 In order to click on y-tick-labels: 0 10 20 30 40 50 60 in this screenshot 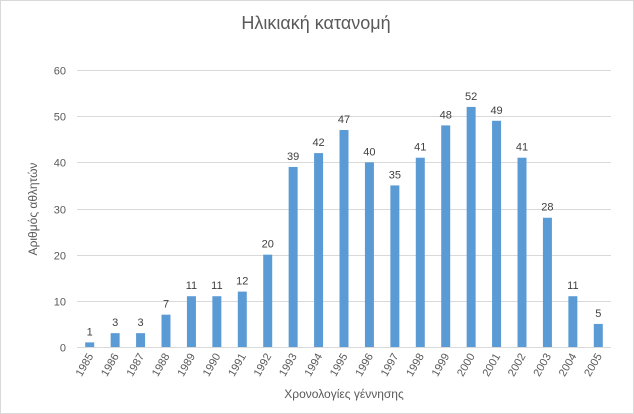, I will do `click(60, 210)`.